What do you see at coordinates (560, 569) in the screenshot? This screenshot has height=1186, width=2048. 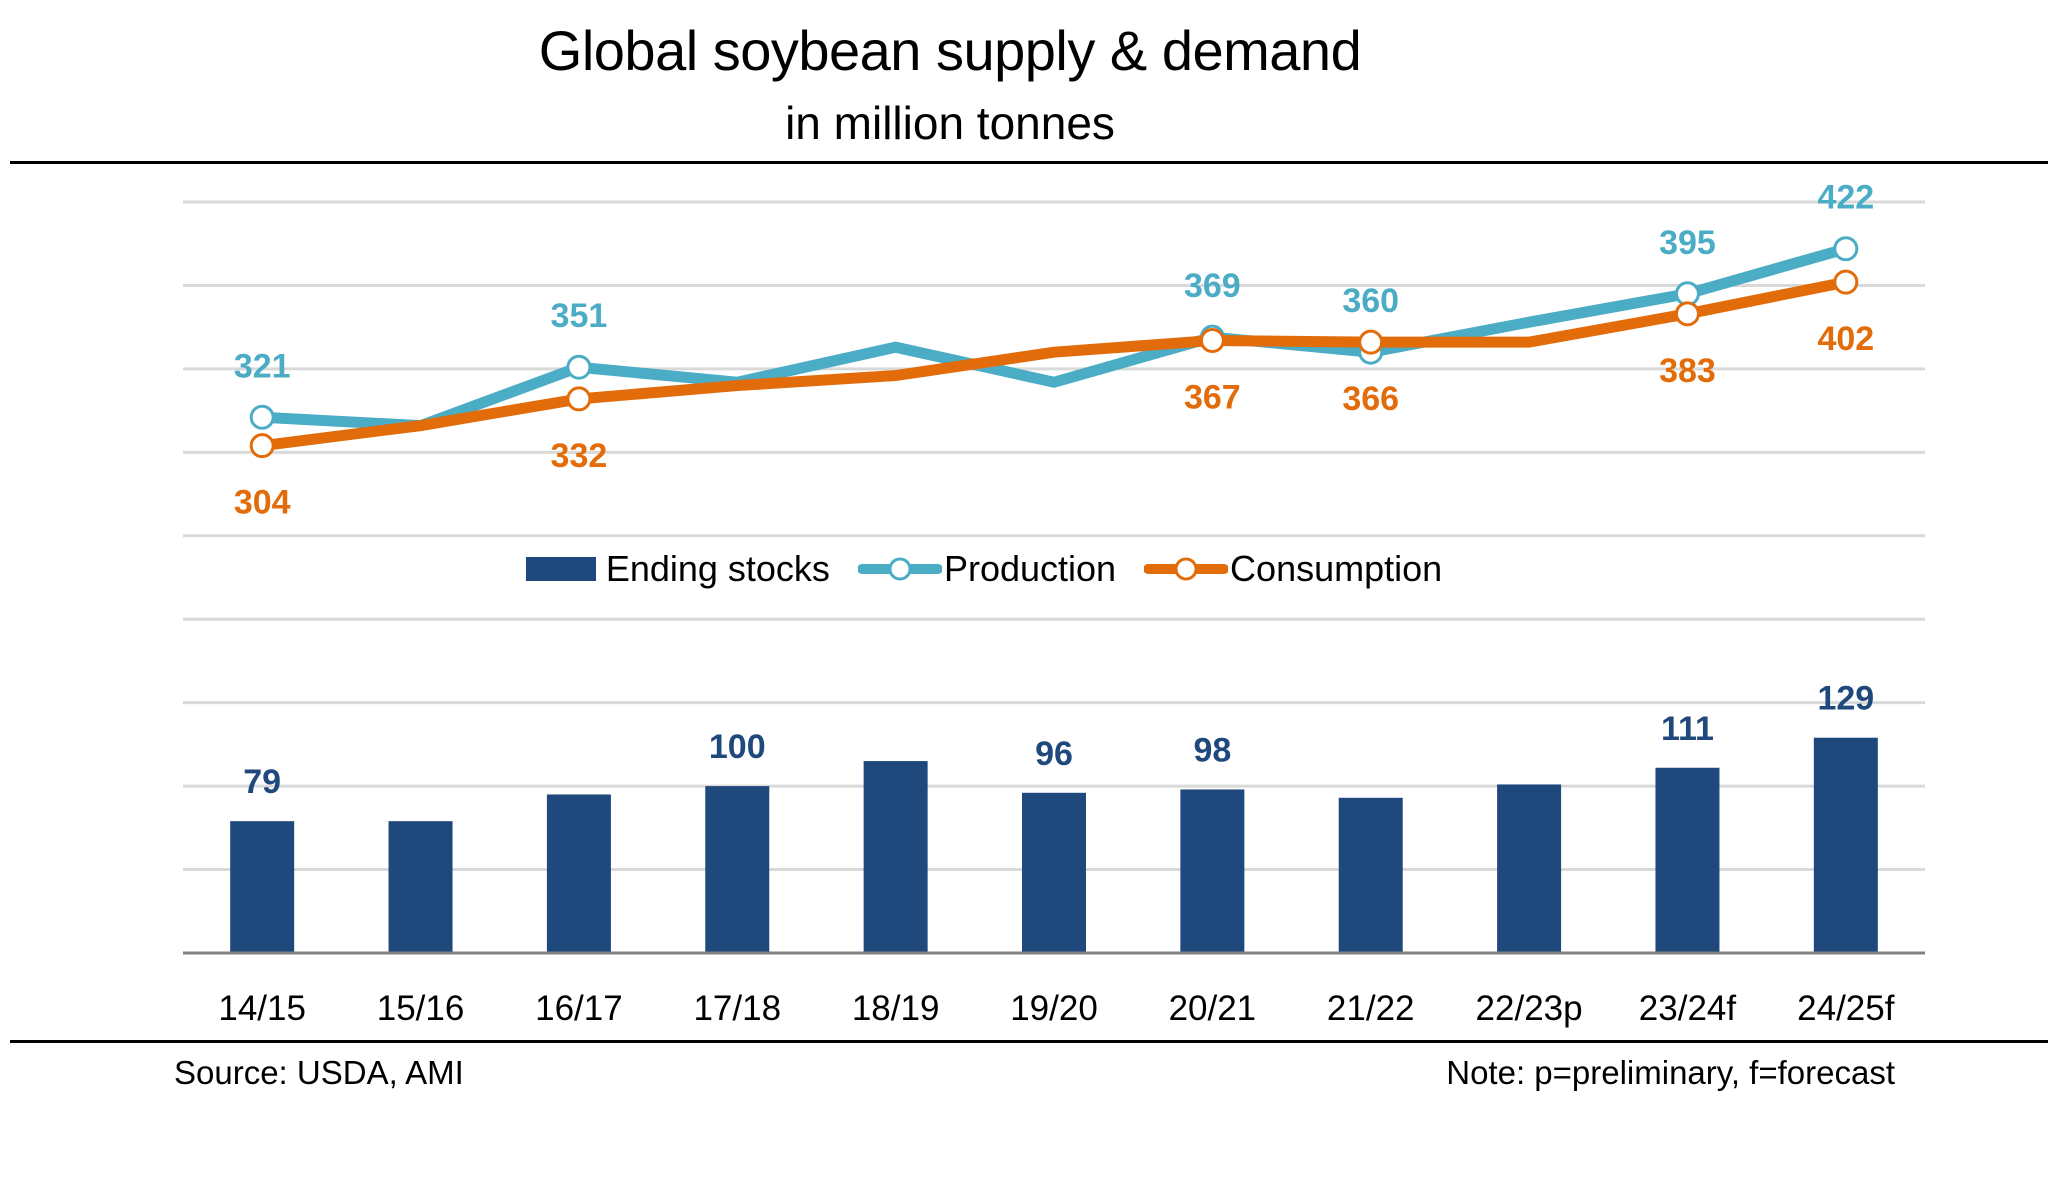 I see `legend-swatch-bar-icon` at bounding box center [560, 569].